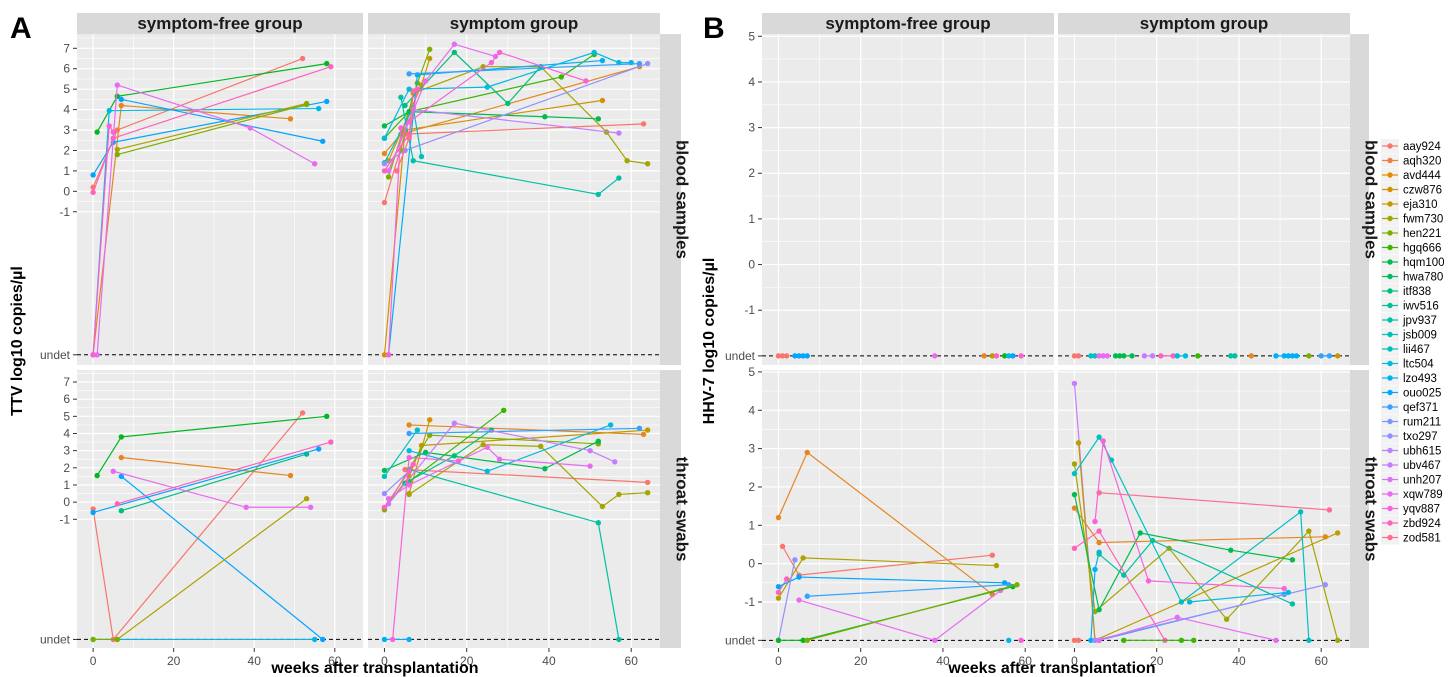 This screenshot has height=677, width=1450. Describe the element at coordinates (1421, 307) in the screenshot. I see `legend-label: iwv516` at that location.